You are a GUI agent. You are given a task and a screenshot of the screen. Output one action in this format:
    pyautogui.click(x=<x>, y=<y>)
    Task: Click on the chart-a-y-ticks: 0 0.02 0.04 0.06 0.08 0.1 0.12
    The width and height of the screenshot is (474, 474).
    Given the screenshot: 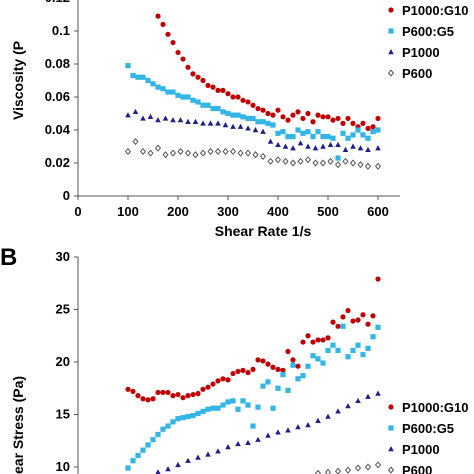 What is the action you would take?
    pyautogui.click(x=61, y=101)
    